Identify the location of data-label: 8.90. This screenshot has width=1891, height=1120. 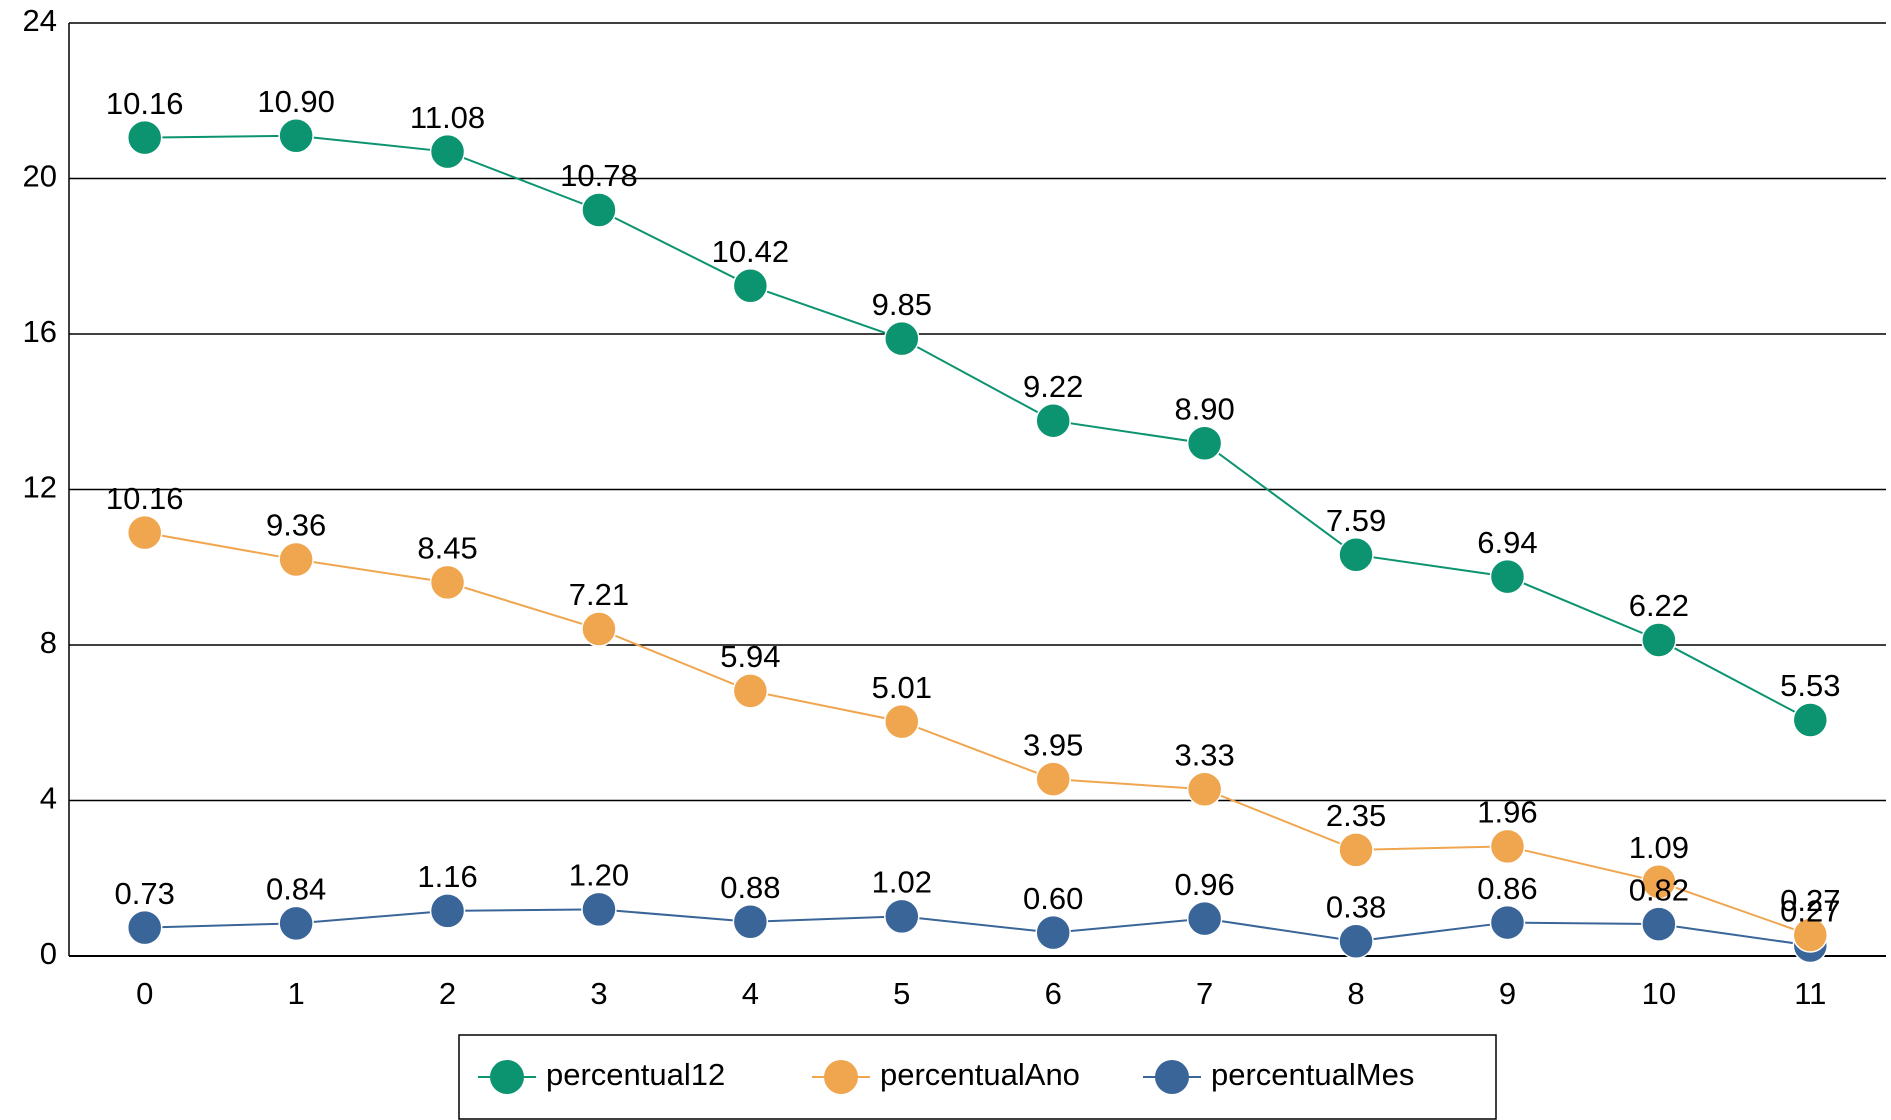
(1204, 408).